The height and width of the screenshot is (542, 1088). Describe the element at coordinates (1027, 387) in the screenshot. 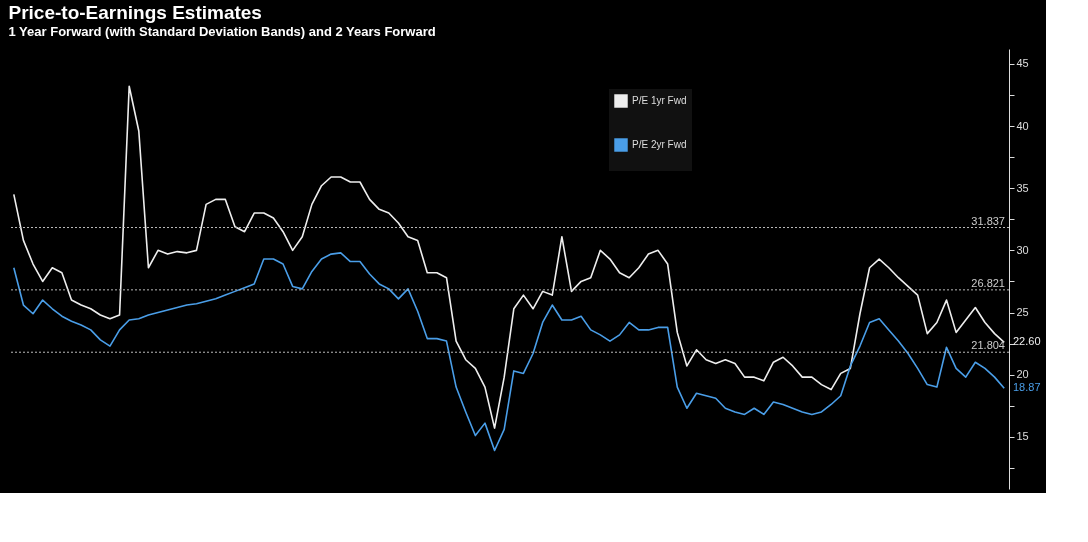

I see `text: 18.87` at that location.